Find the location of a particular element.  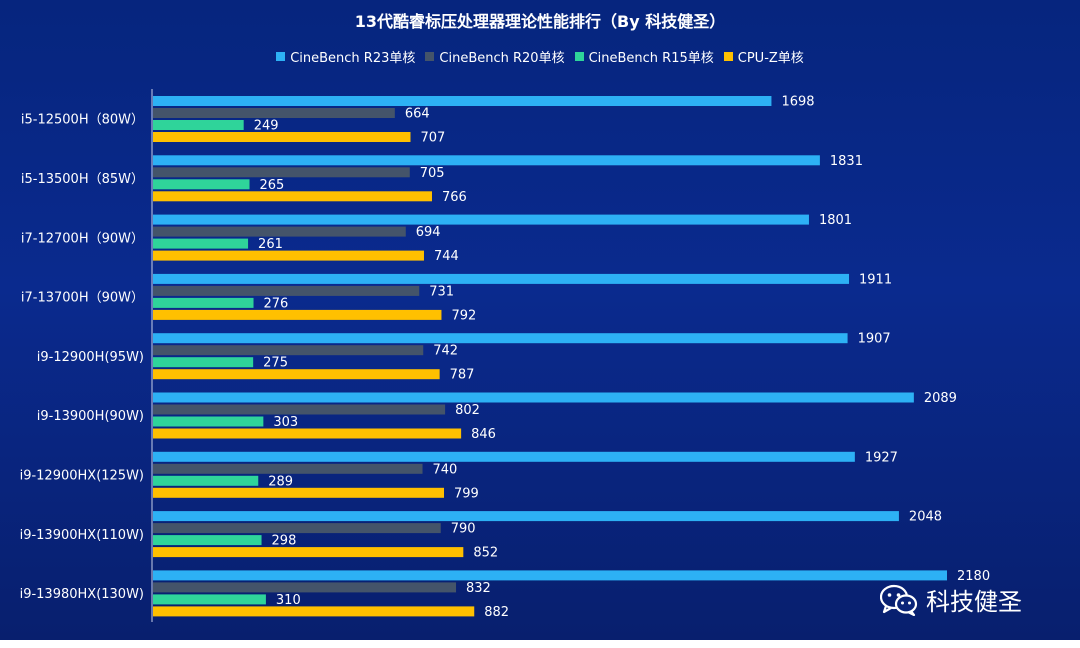

watermark: 科技健圣 is located at coordinates (951, 599).